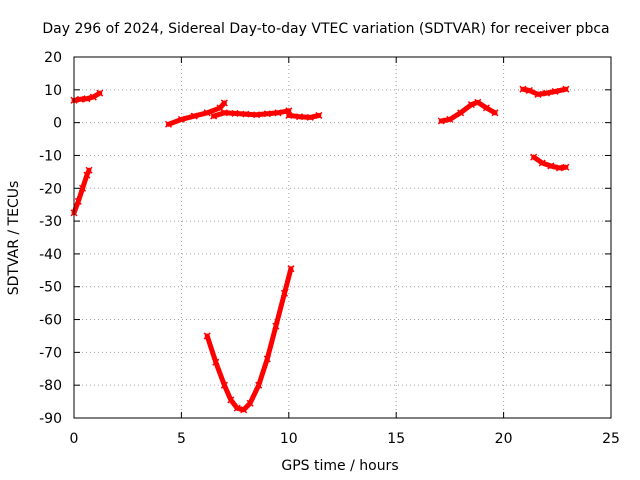  Describe the element at coordinates (181, 439) in the screenshot. I see `x-tick-label: 5` at that location.